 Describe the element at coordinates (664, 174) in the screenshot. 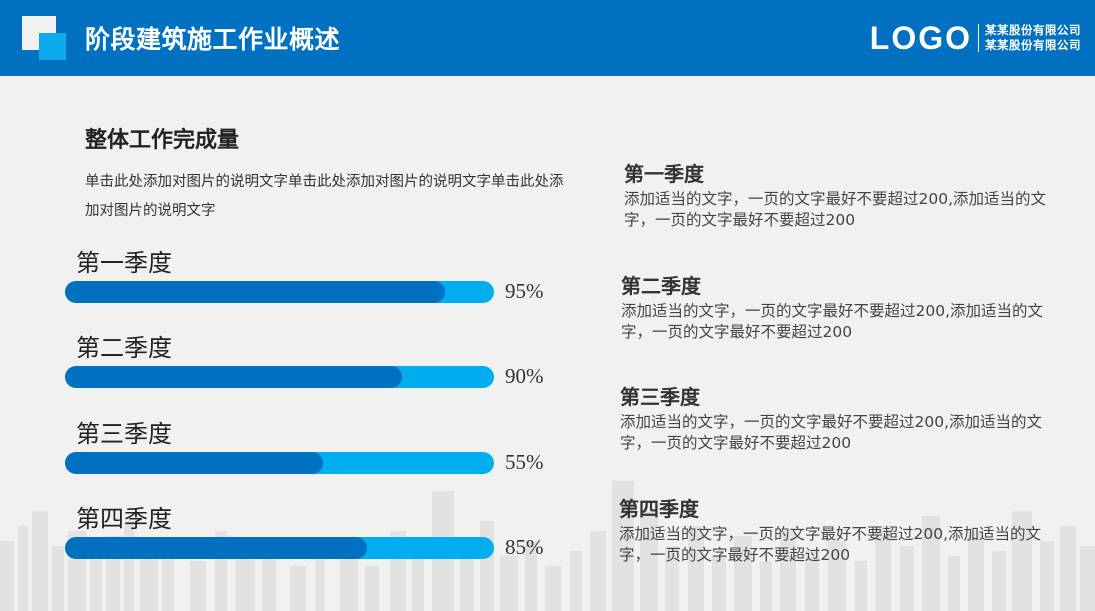

I see `quarter-title: 第一季度` at that location.